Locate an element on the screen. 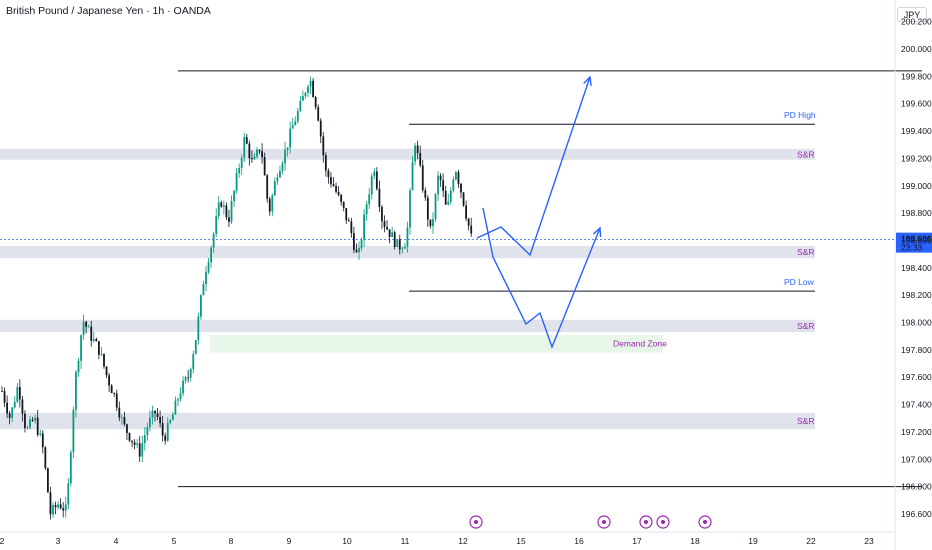  demand-zone is located at coordinates (436, 343).